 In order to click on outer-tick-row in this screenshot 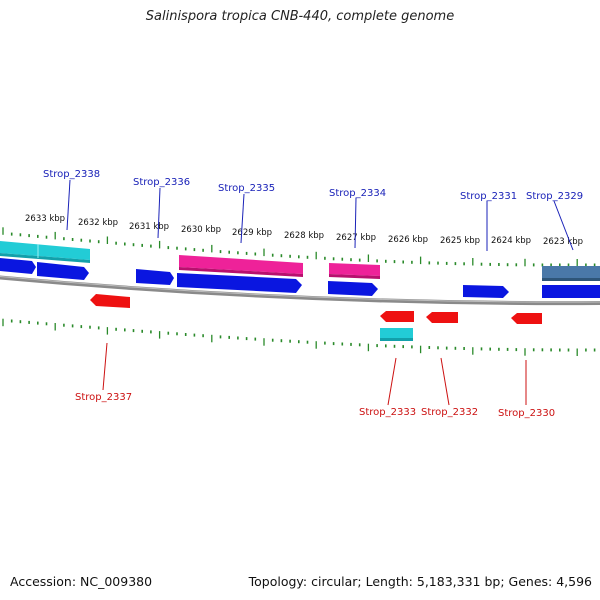, I will do `click(299, 247)`.